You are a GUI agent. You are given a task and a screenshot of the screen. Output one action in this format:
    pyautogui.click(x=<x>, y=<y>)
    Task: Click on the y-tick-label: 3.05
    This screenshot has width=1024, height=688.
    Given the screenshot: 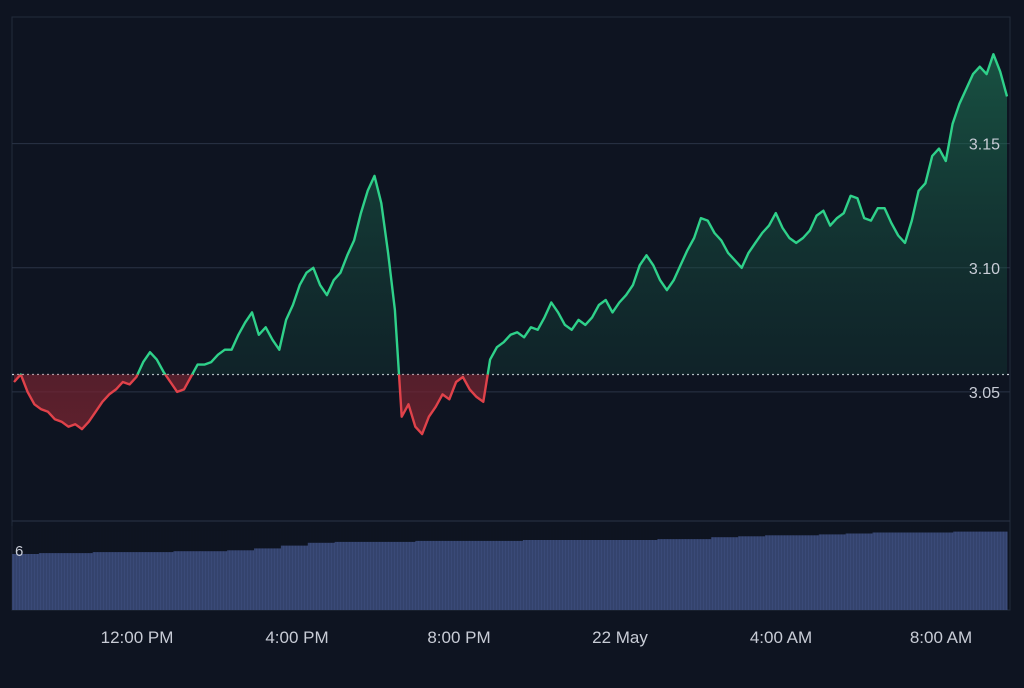 What is the action you would take?
    pyautogui.click(x=984, y=393)
    